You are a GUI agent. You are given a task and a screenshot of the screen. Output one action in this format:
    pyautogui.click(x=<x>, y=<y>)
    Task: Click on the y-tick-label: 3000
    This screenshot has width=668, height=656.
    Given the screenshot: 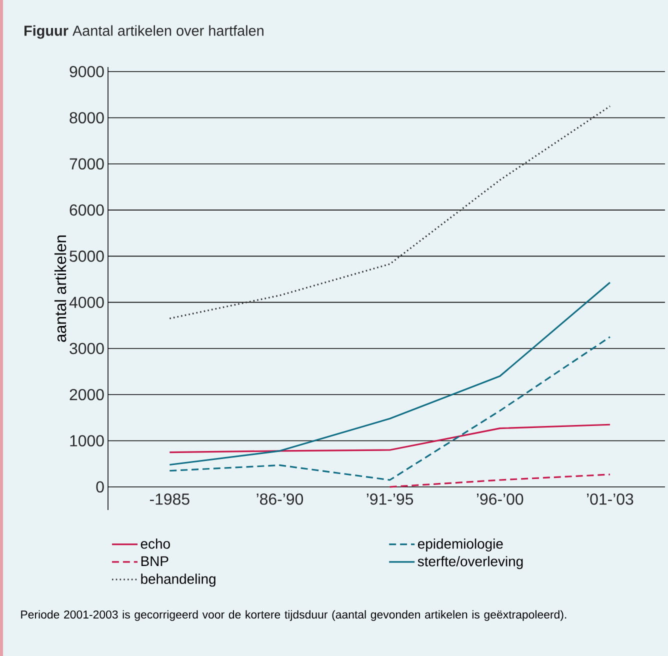 What is the action you would take?
    pyautogui.click(x=87, y=348)
    